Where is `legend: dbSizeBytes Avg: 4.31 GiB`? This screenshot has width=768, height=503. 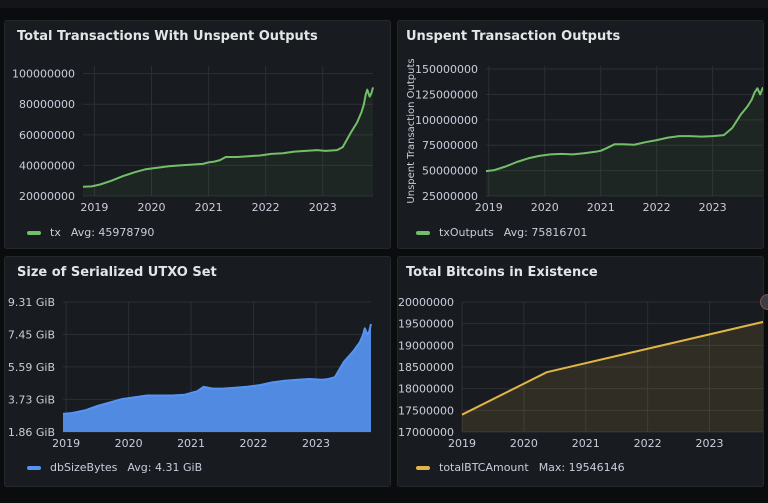 legend: dbSizeBytes Avg: 4.31 GiB is located at coordinates (114, 467).